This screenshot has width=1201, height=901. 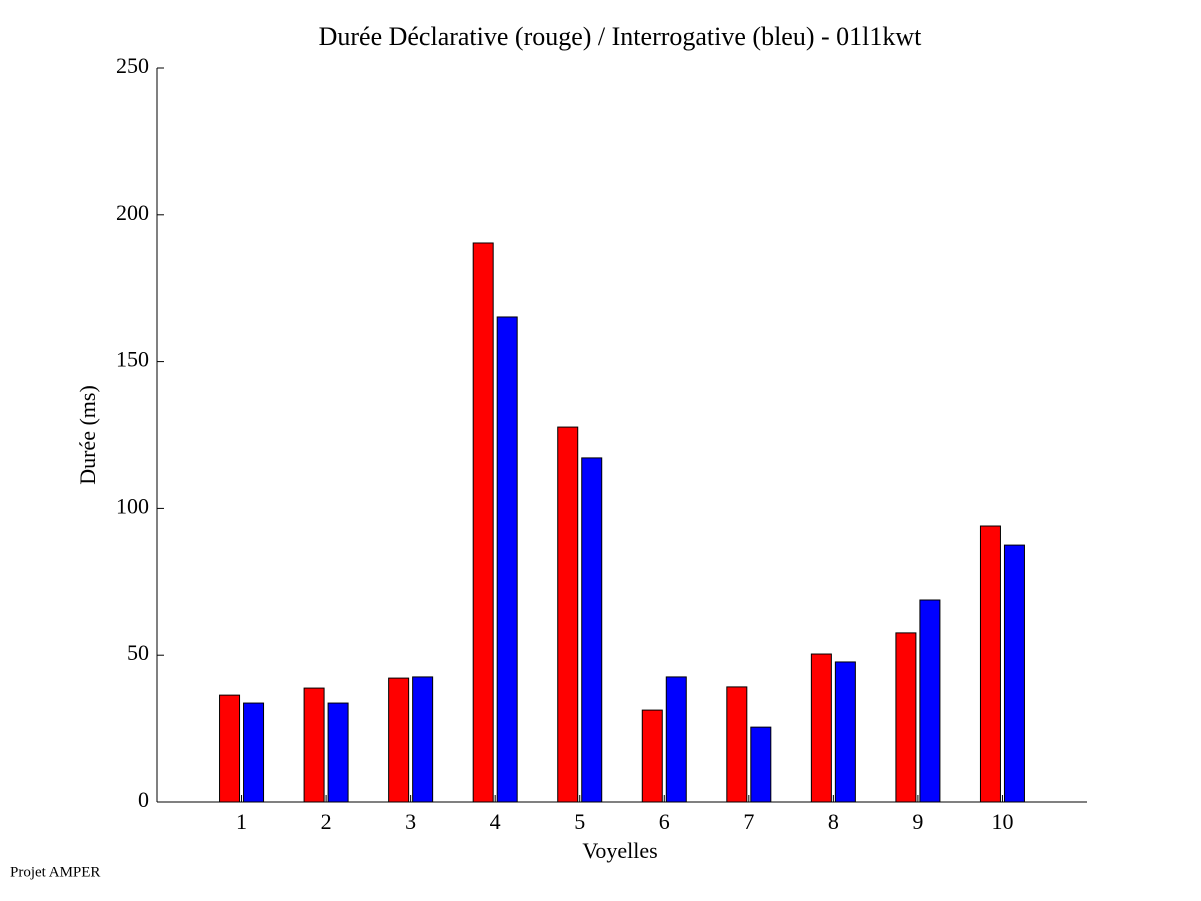 What do you see at coordinates (138, 652) in the screenshot?
I see `y-tick-label: 50` at bounding box center [138, 652].